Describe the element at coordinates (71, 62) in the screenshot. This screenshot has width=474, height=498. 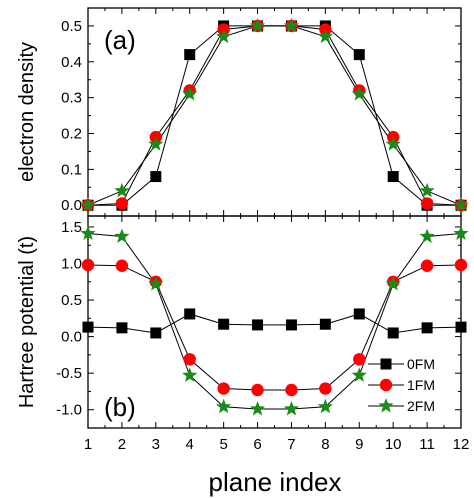
I see `y-tick-label: 0.4` at that location.